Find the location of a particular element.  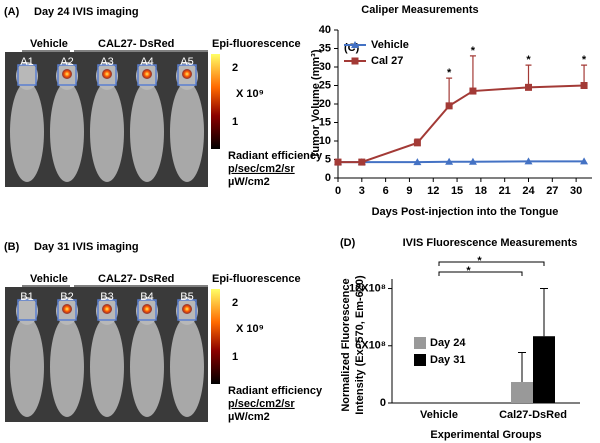

x-tick-label: 18 is located at coordinates (481, 191).